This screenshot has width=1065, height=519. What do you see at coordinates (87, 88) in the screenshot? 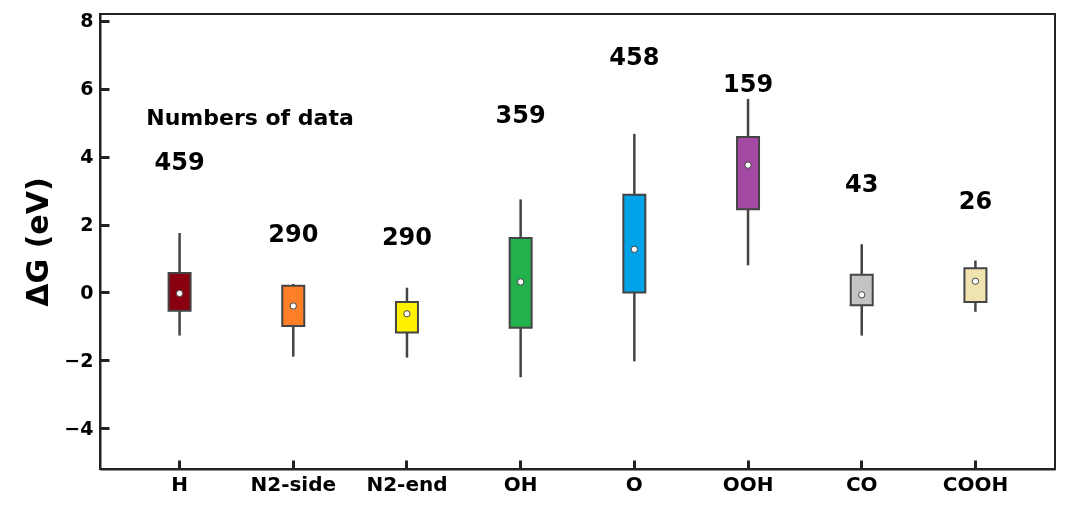
I see `y-tick-label: 6` at bounding box center [87, 88].